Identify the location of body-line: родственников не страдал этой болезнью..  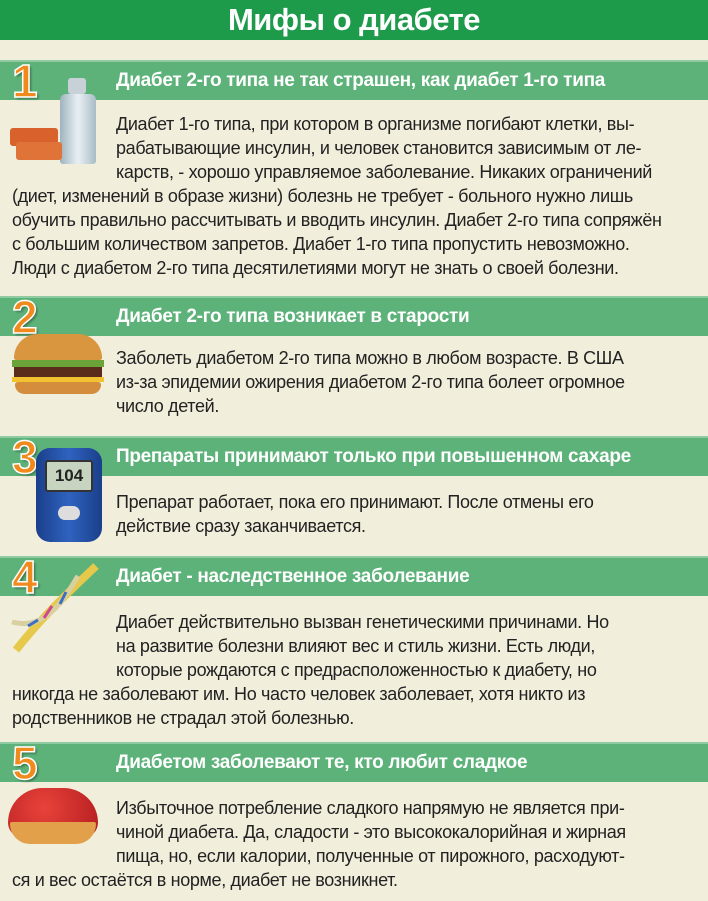
(183, 718).